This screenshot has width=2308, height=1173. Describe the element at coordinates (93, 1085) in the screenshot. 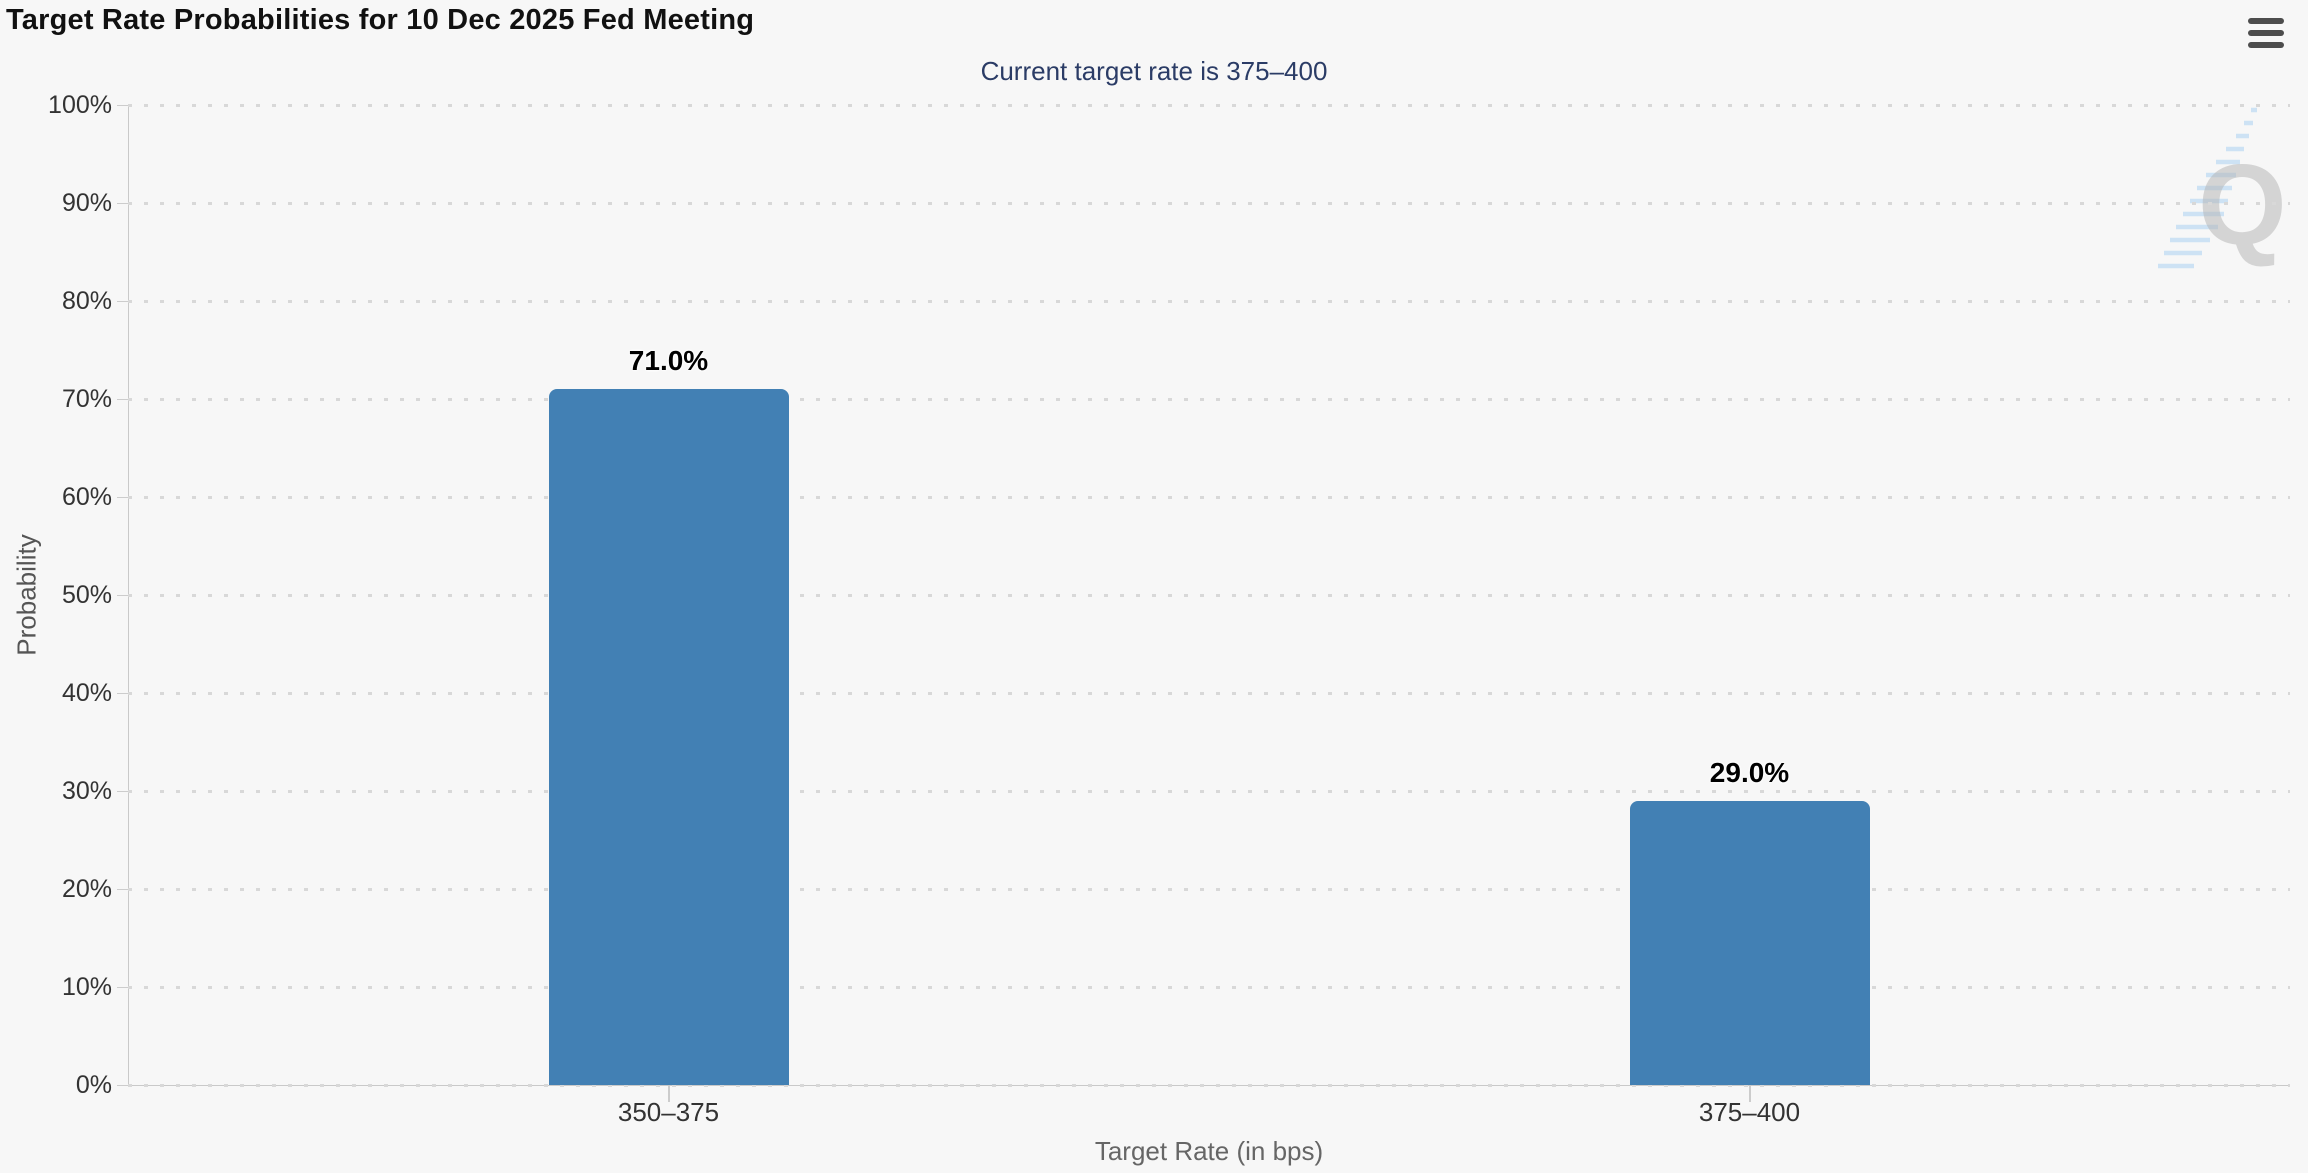

I see `y-tick-label: 0%` at that location.